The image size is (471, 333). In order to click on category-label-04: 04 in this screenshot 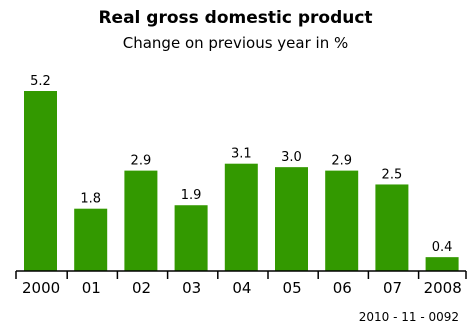, I will do `click(241, 288)`.